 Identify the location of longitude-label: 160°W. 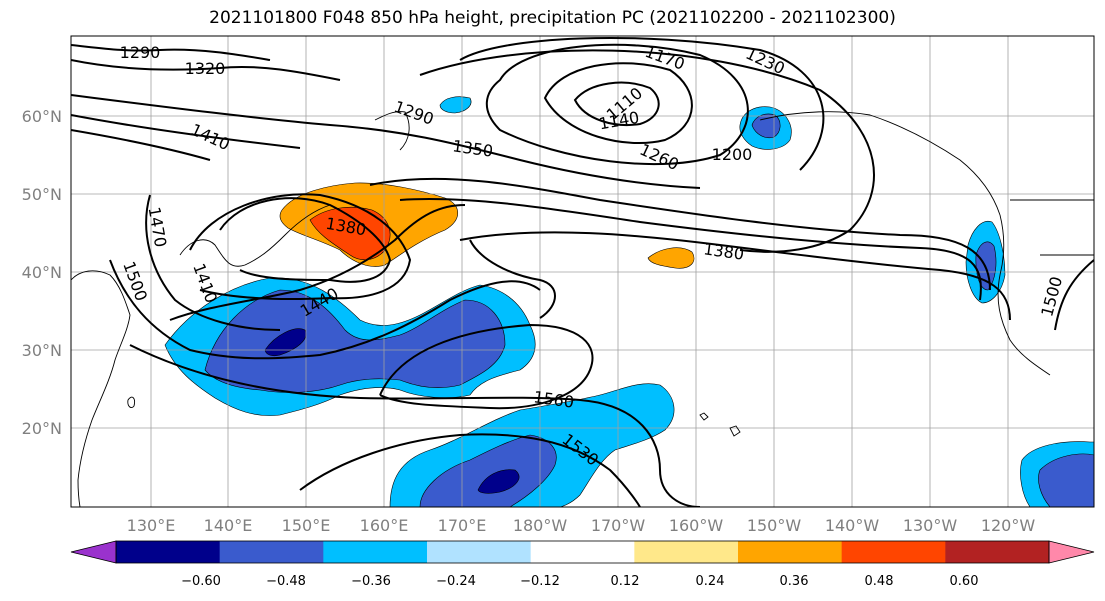
(696, 525).